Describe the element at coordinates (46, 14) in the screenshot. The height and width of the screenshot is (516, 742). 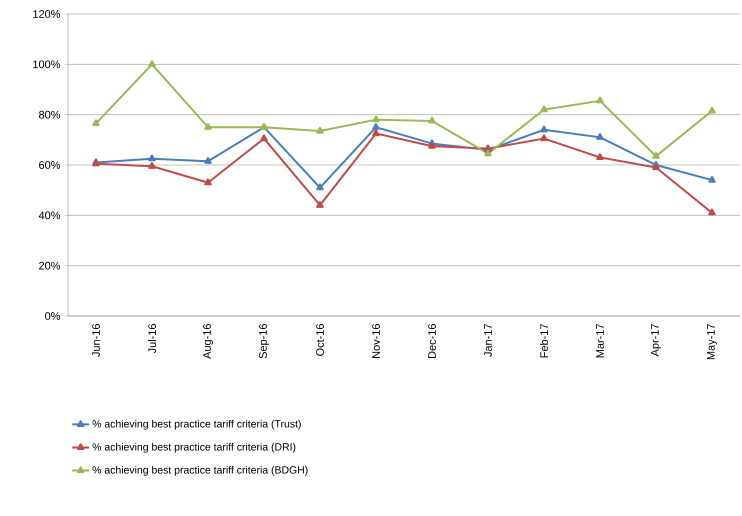
I see `y-tick-label: 120%` at that location.